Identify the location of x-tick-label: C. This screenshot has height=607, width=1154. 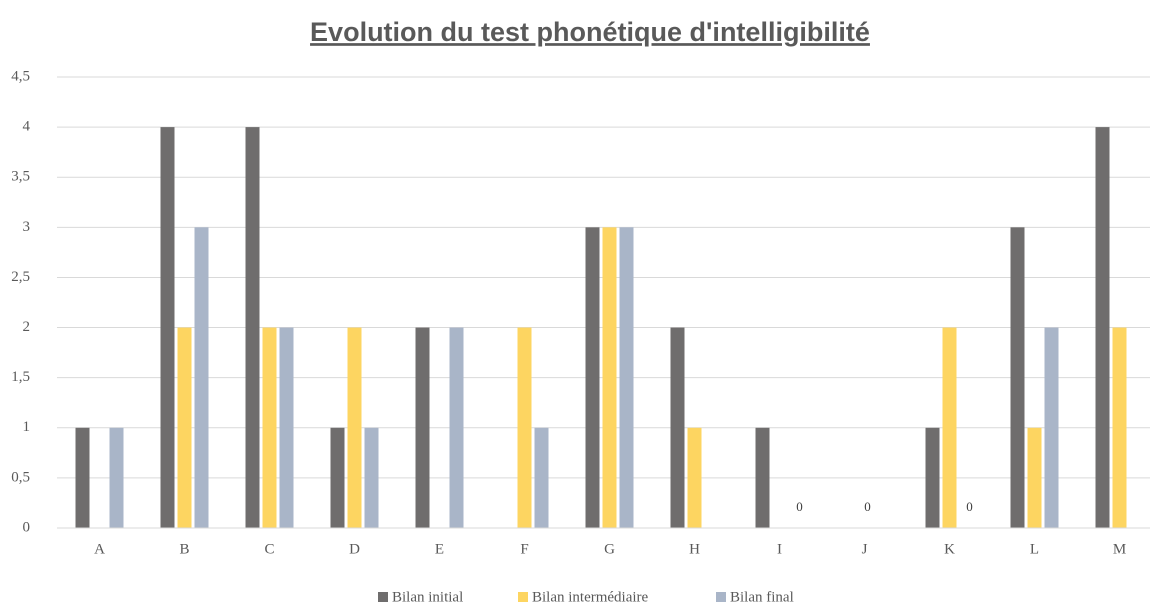
(269, 549).